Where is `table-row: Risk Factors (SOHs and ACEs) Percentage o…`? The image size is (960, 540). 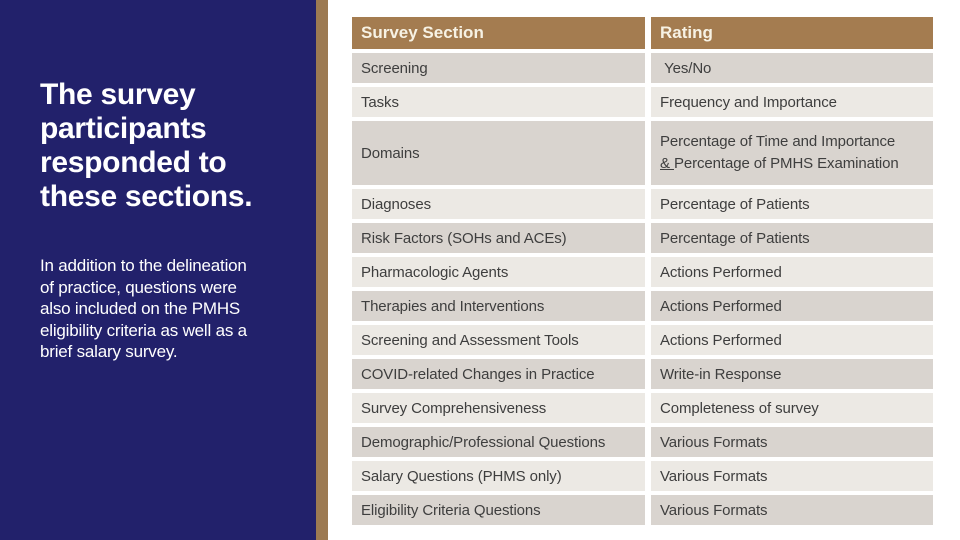
table-row: Risk Factors (SOHs and ACEs) Percentage o… is located at coordinates (642, 238).